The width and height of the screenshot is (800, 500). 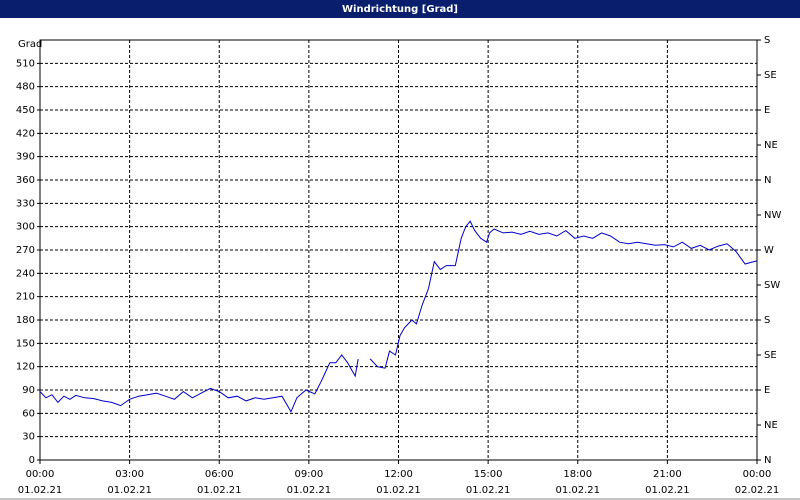 I want to click on y-tick-label: 510, so click(x=25, y=63).